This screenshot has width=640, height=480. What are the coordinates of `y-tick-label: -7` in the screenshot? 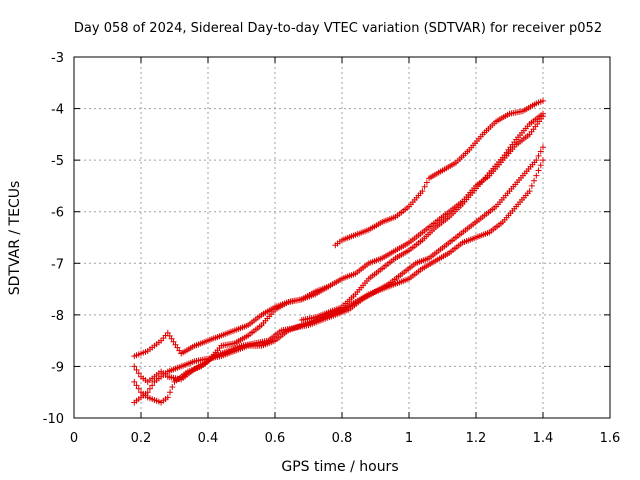 It's located at (57, 264).